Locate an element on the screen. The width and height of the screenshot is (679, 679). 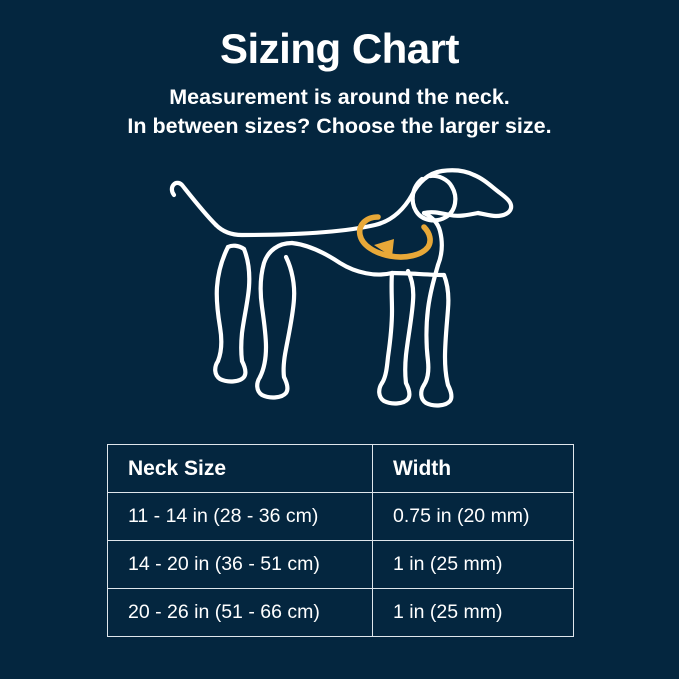
cell-width: 0.75 in (20 mm) is located at coordinates (473, 516).